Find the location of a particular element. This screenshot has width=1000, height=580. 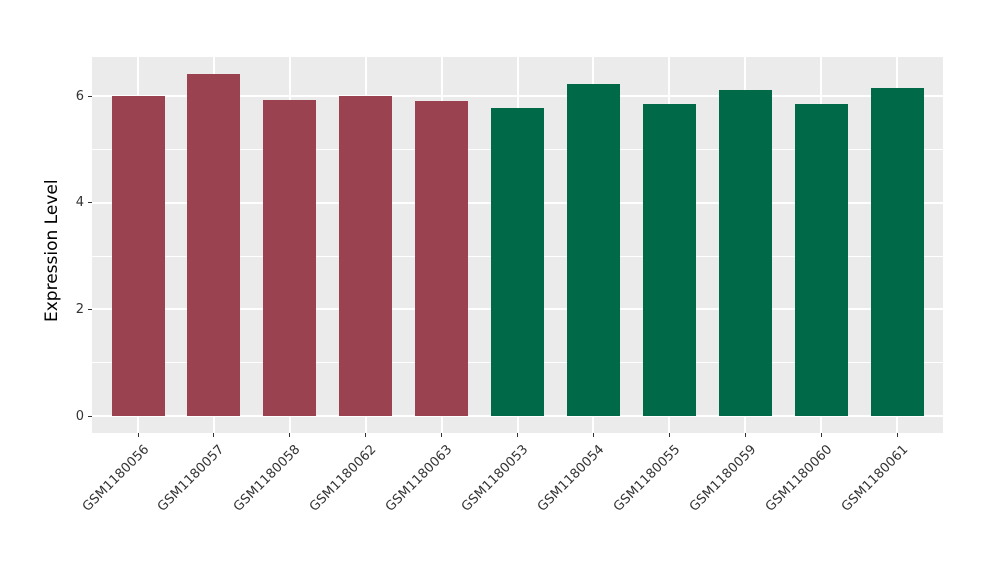

y-tick-label: 4 is located at coordinates (79, 203).